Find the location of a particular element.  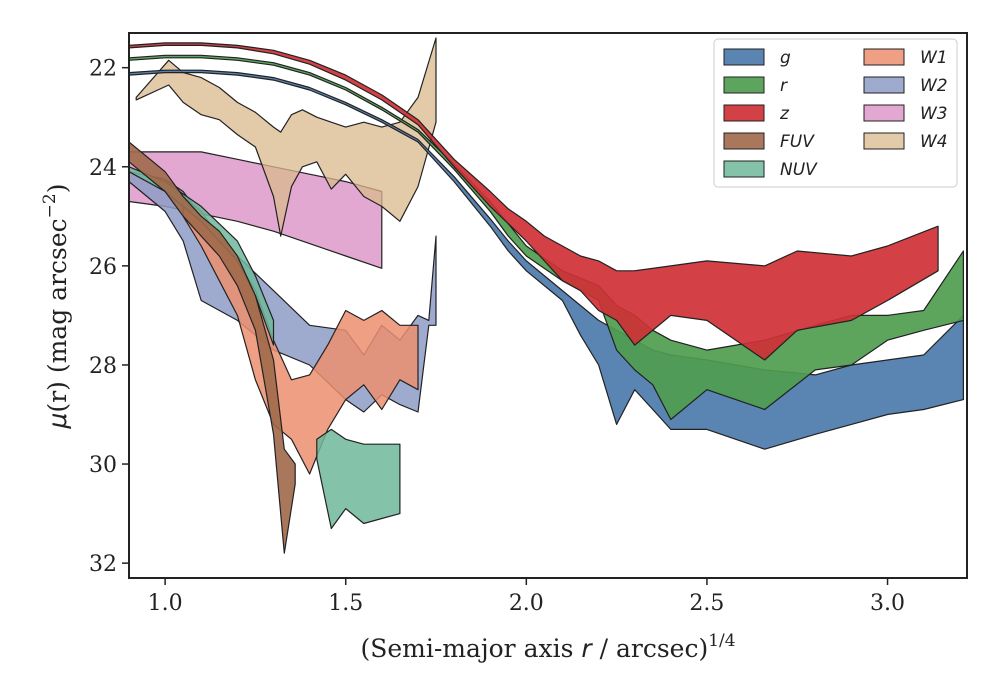

y-axis-label-group: μ(r) (mag arcsec−2) is located at coordinates (56, 307).